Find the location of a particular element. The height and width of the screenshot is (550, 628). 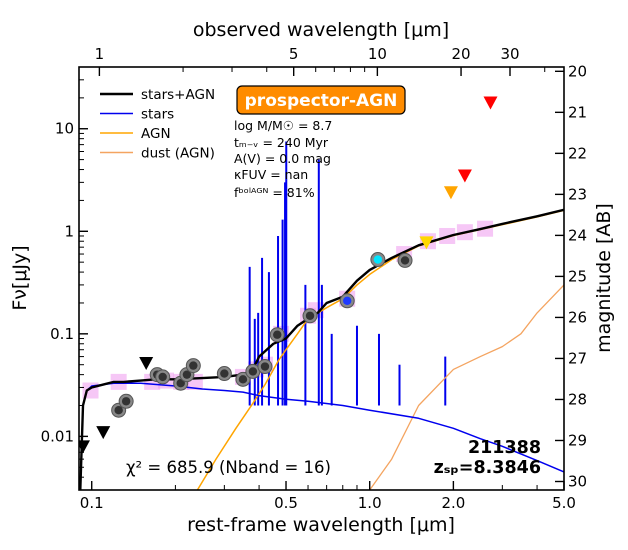

y-axis-title: Fν[μJy] is located at coordinates (20, 277).